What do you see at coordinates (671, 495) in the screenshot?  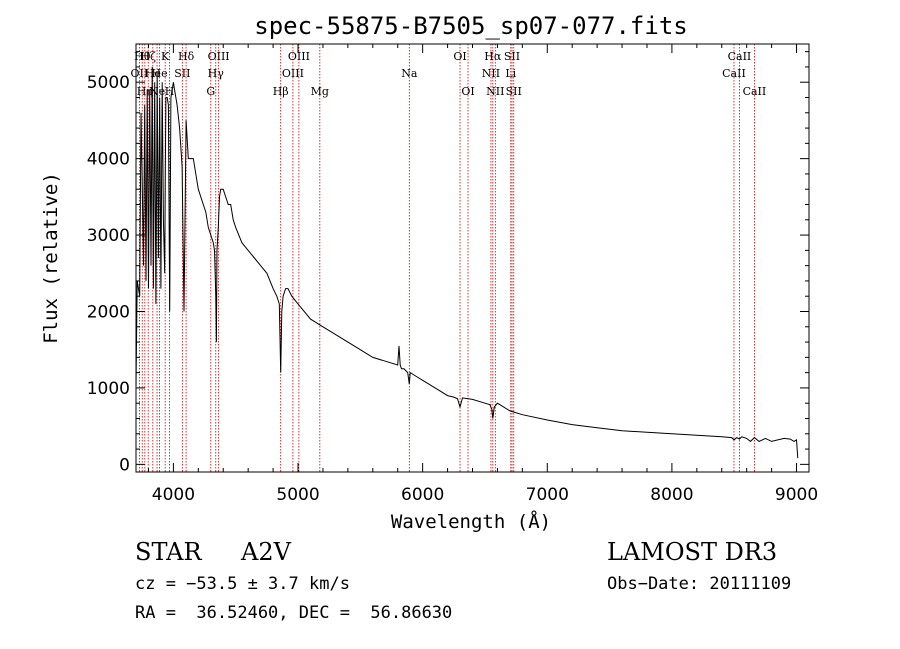 I see `x-tick-label: 8000` at bounding box center [671, 495].